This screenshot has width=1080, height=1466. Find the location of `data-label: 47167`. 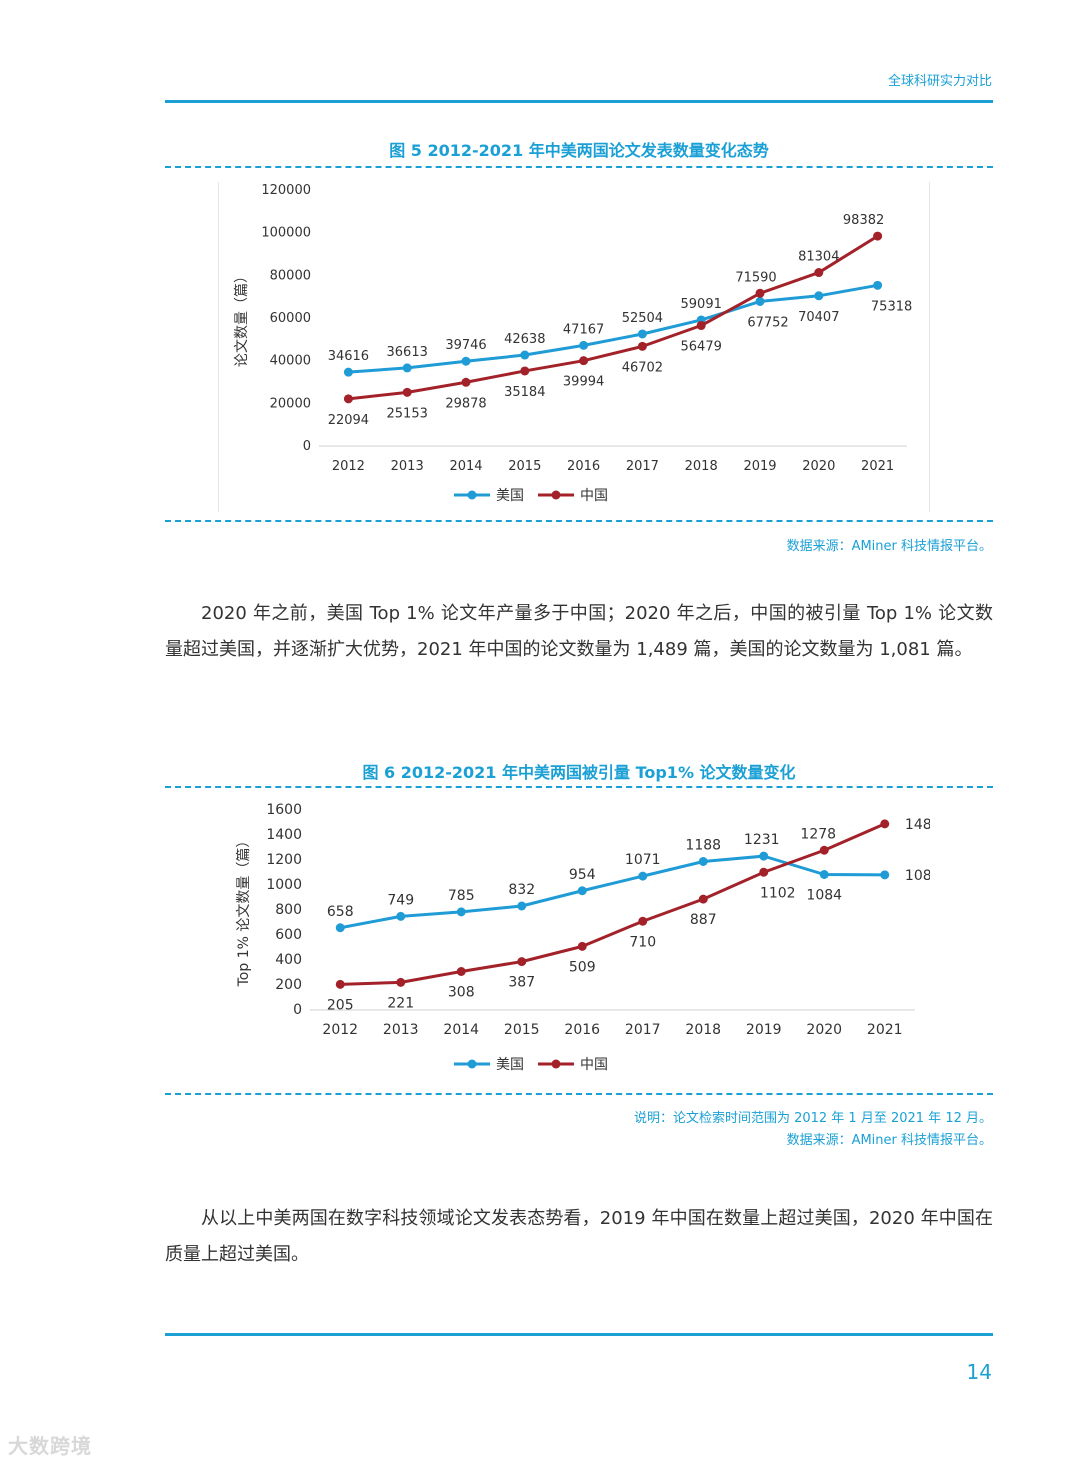

data-label: 47167 is located at coordinates (583, 329).